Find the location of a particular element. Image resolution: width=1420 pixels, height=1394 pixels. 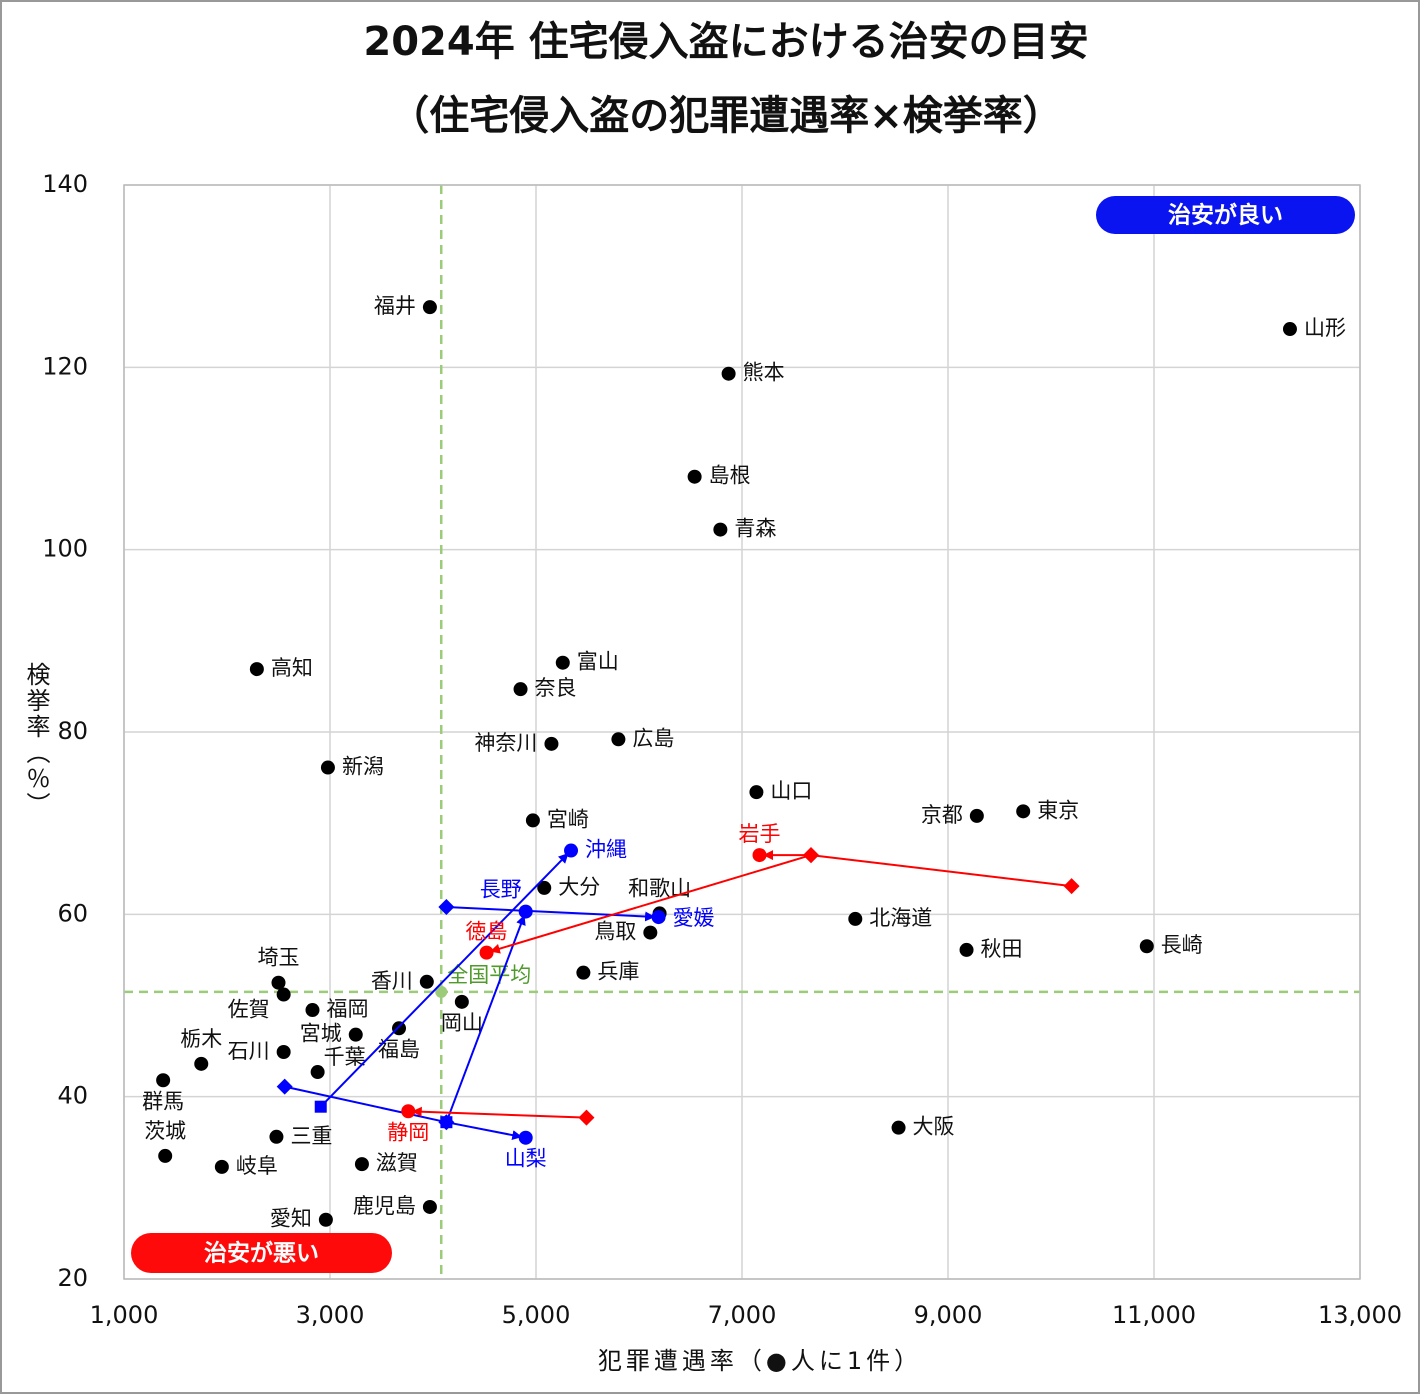

point-label: 群馬 is located at coordinates (163, 1101).